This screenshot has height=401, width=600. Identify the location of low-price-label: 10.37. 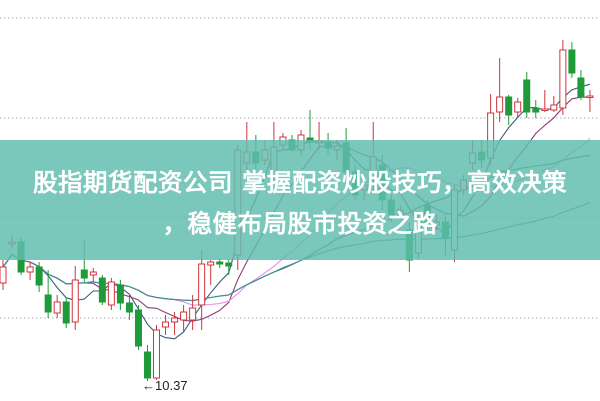
(171, 385).